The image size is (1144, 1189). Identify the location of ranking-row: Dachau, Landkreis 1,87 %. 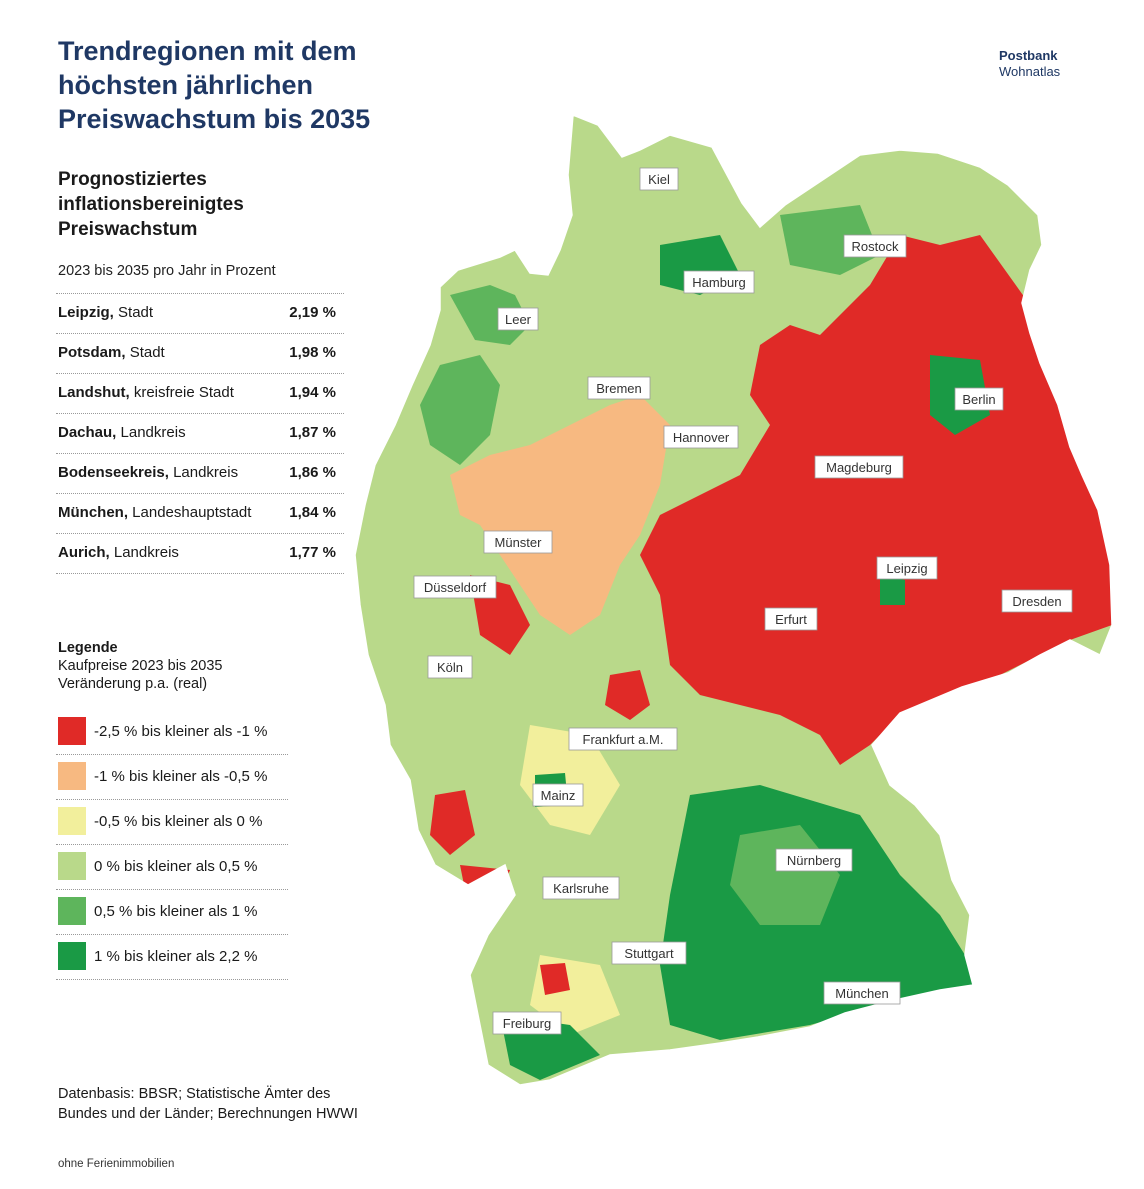
(200, 434).